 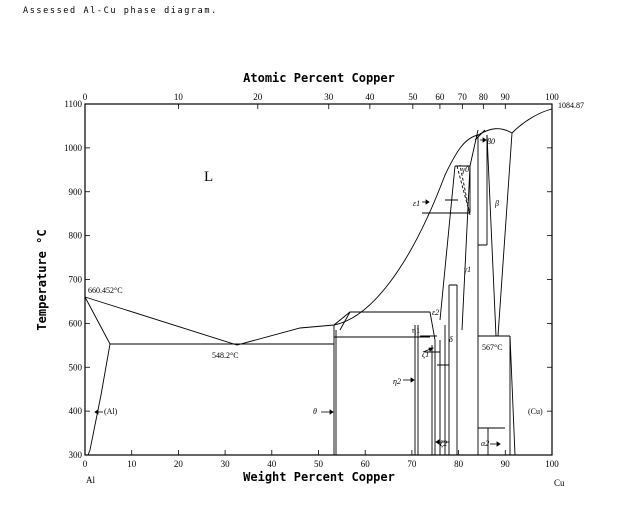 What do you see at coordinates (258, 97) in the screenshot?
I see `top-tick-label: 20` at bounding box center [258, 97].